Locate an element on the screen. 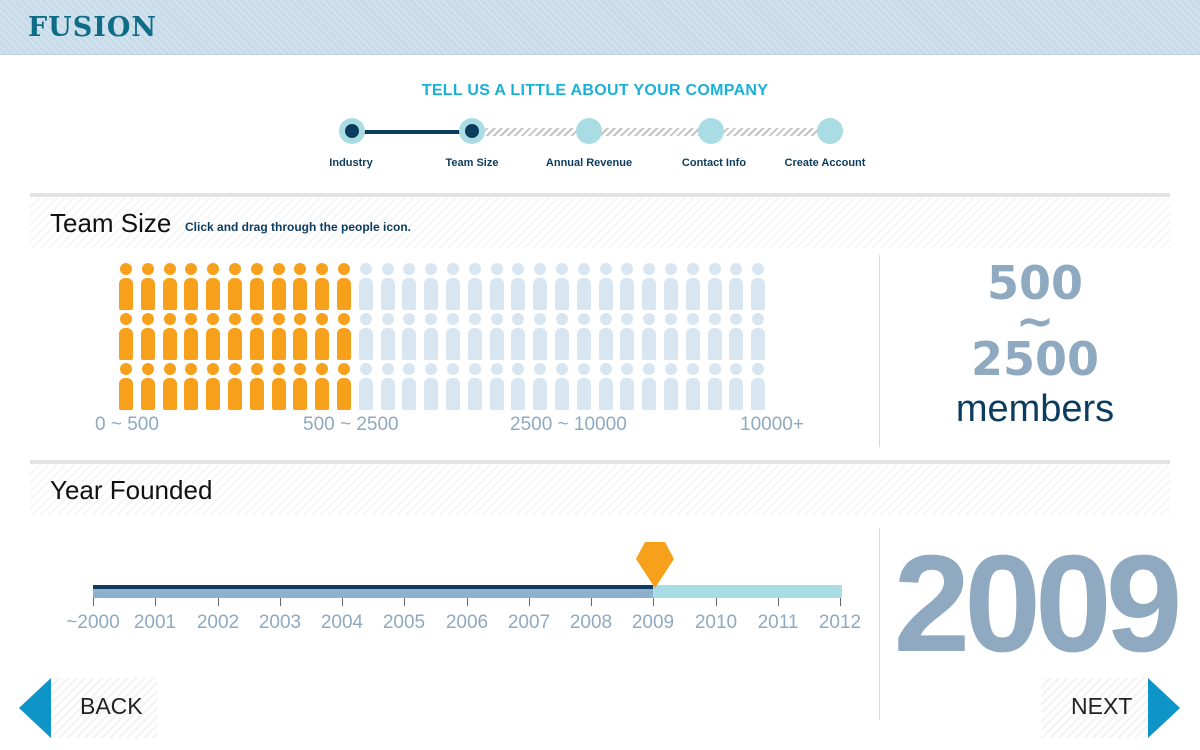 This screenshot has height=750, width=1200. range-label-500-2500: 500 ~ 2500 is located at coordinates (351, 424).